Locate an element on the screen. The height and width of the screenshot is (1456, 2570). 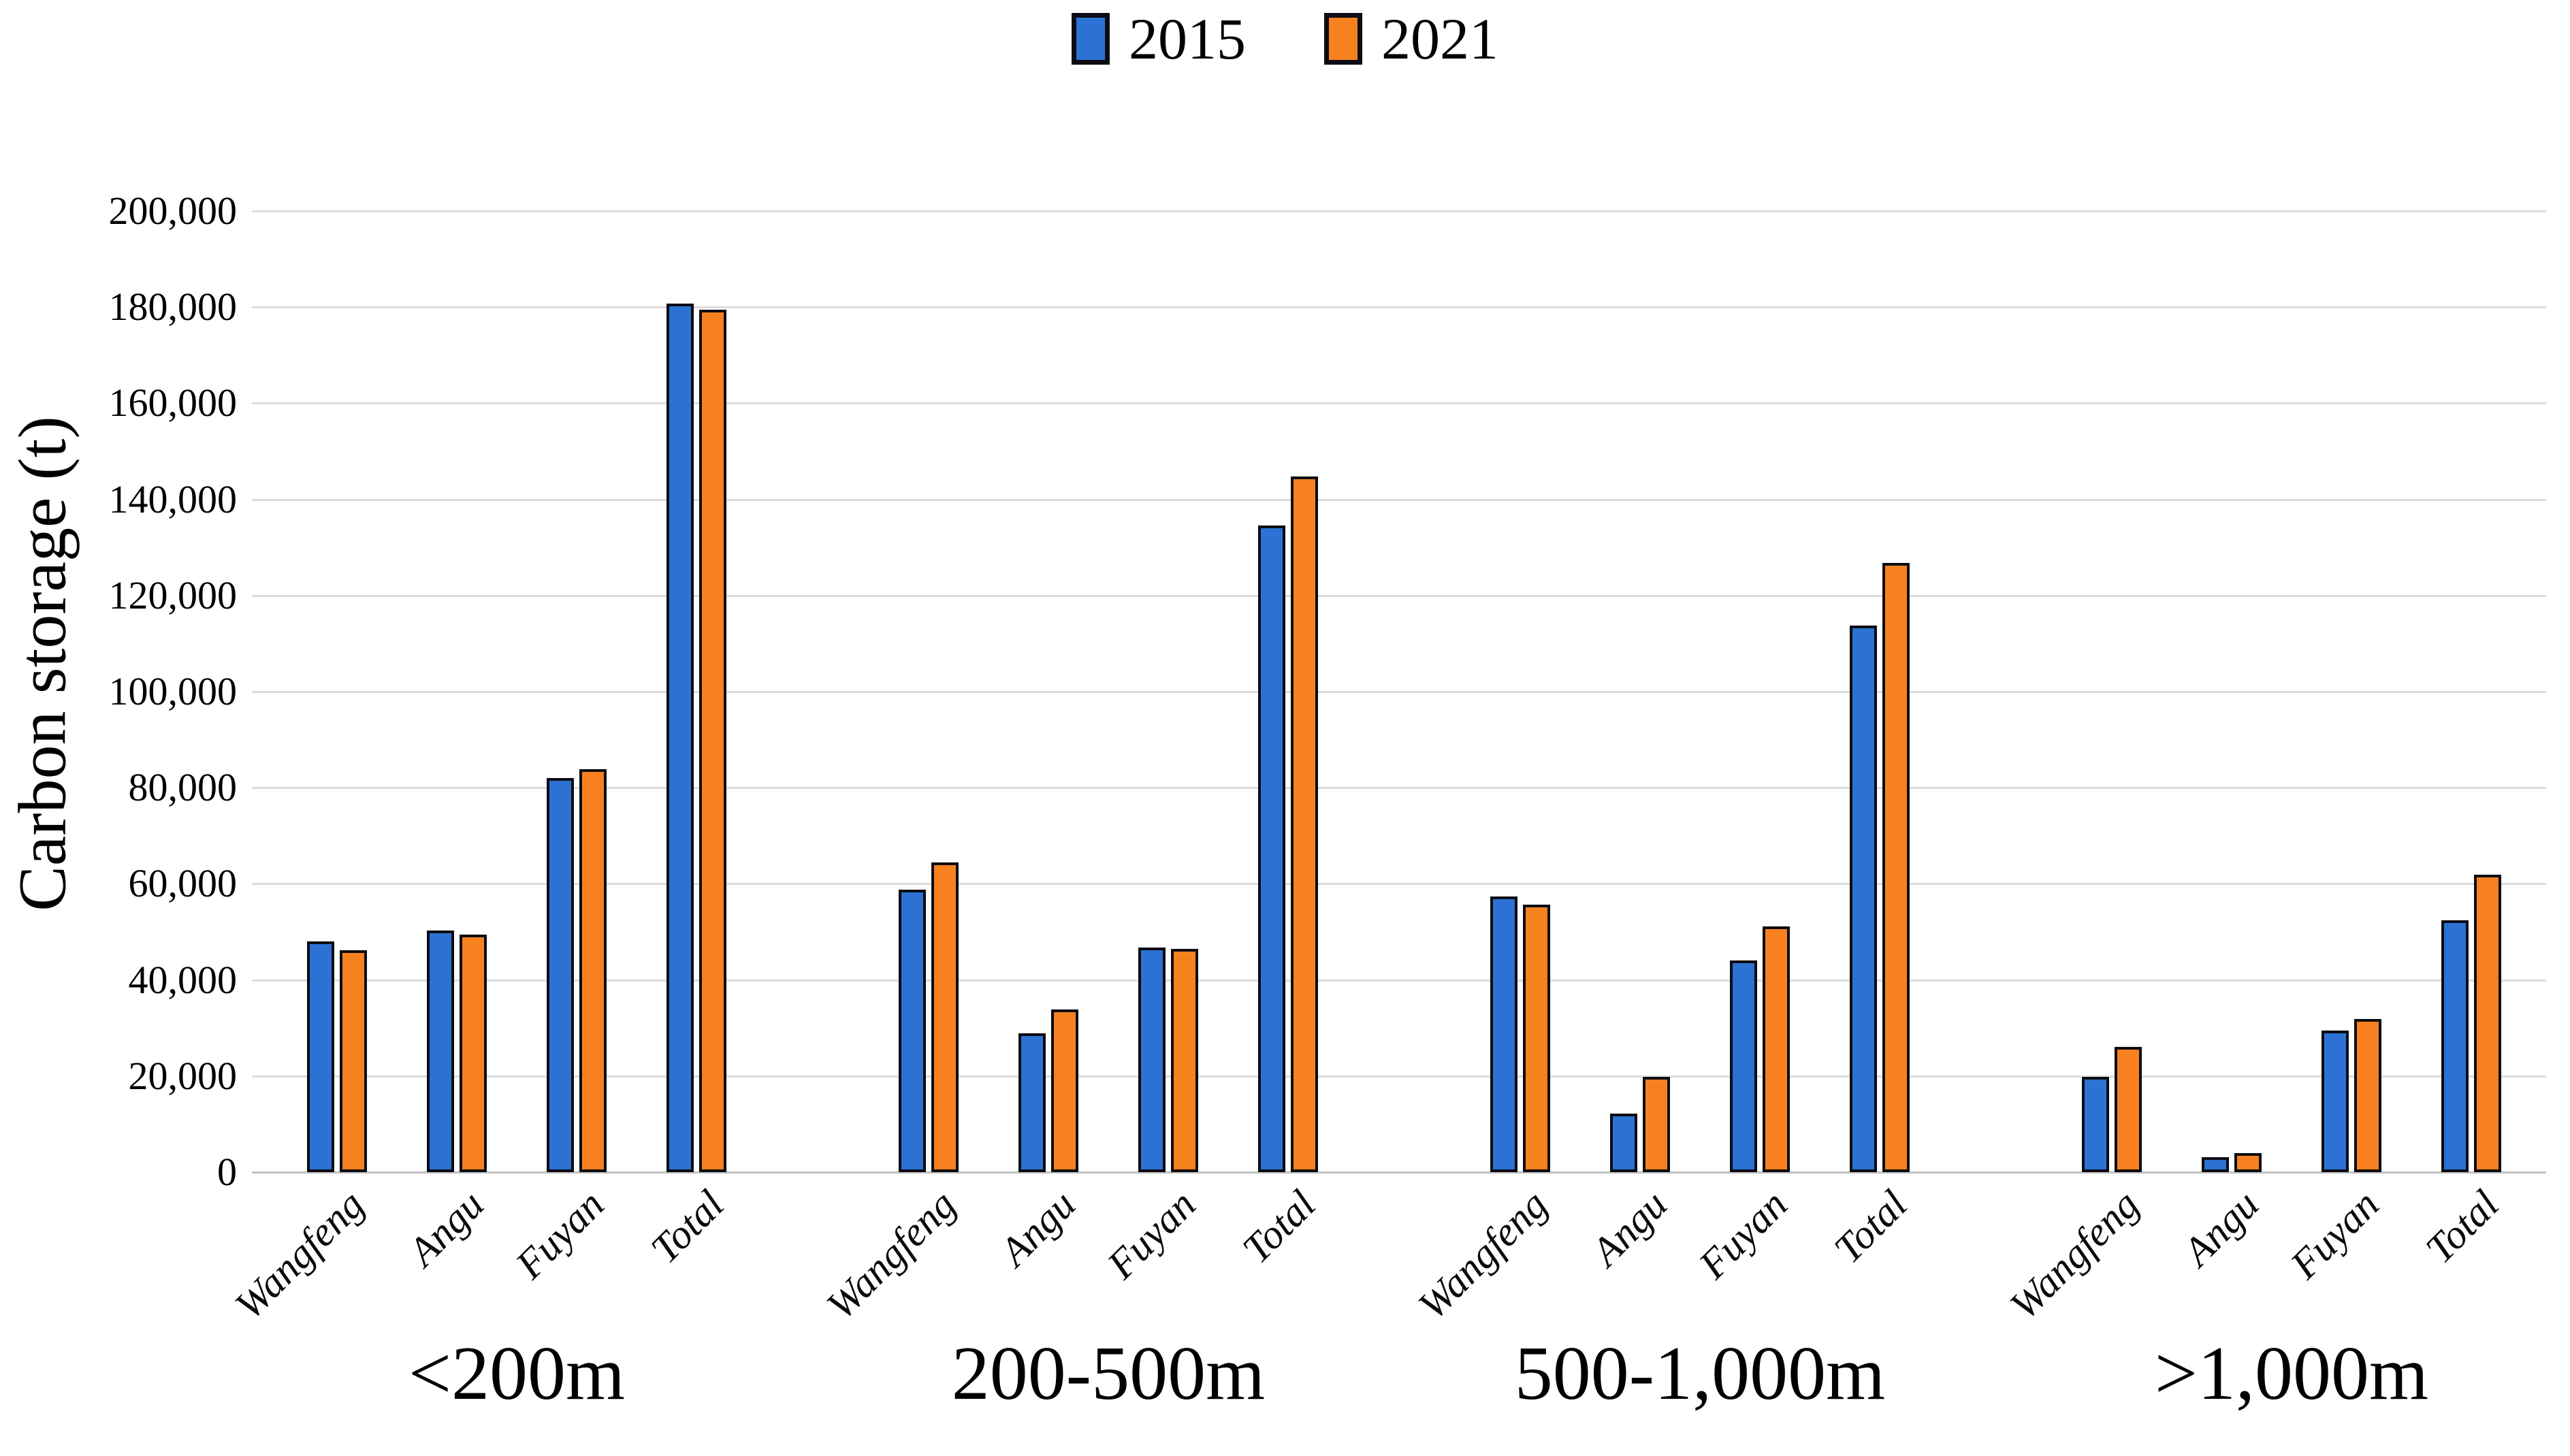
y-tick-label: 80,000 is located at coordinates (183, 788).